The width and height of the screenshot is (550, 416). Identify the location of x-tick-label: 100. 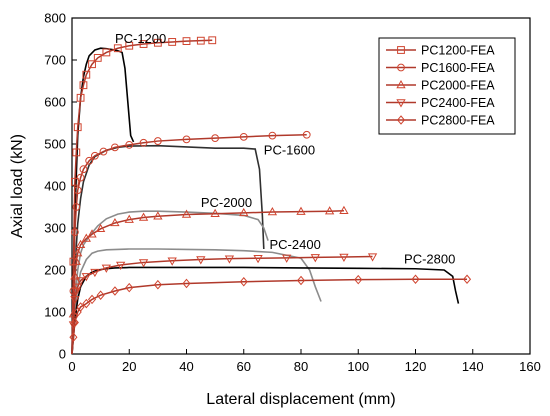
(358, 366).